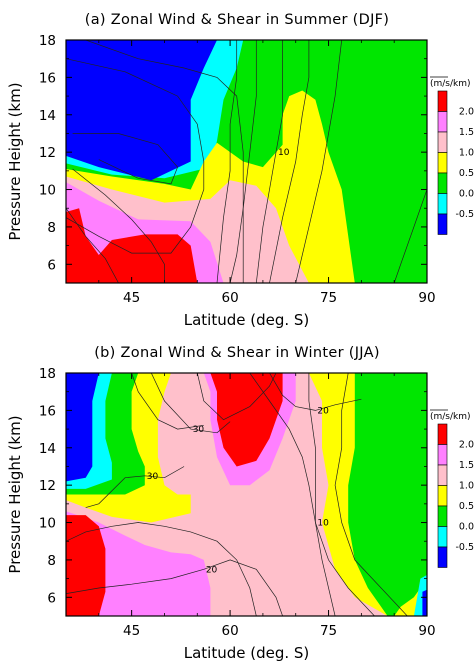  I want to click on chart-title: (a) Zonal Wind & Shear in Summer (DJF), so click(237, 20).